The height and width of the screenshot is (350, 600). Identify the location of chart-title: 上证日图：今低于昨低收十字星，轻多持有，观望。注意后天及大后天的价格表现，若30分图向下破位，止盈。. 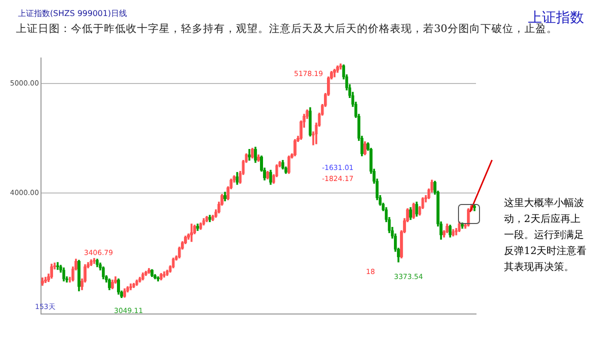
(287, 29).